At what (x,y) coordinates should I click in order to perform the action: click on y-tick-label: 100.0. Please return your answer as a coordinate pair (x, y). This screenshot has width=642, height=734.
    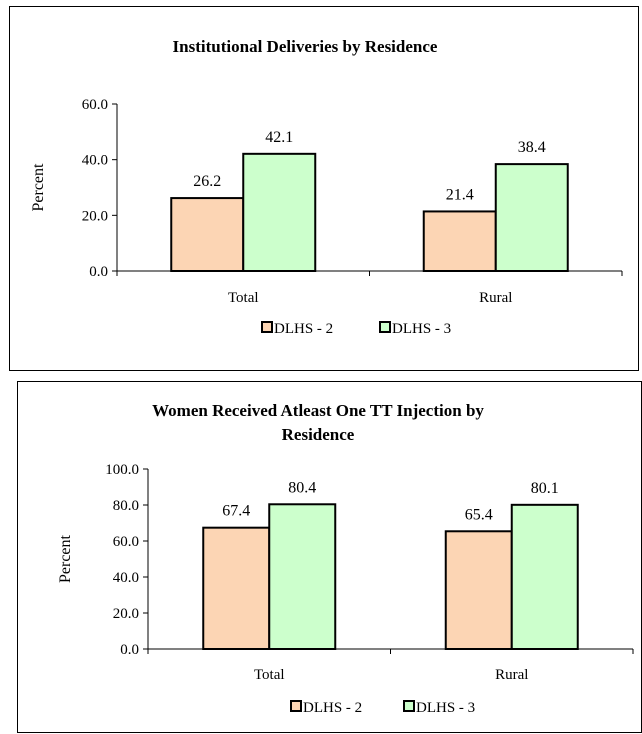
    Looking at the image, I should click on (122, 470).